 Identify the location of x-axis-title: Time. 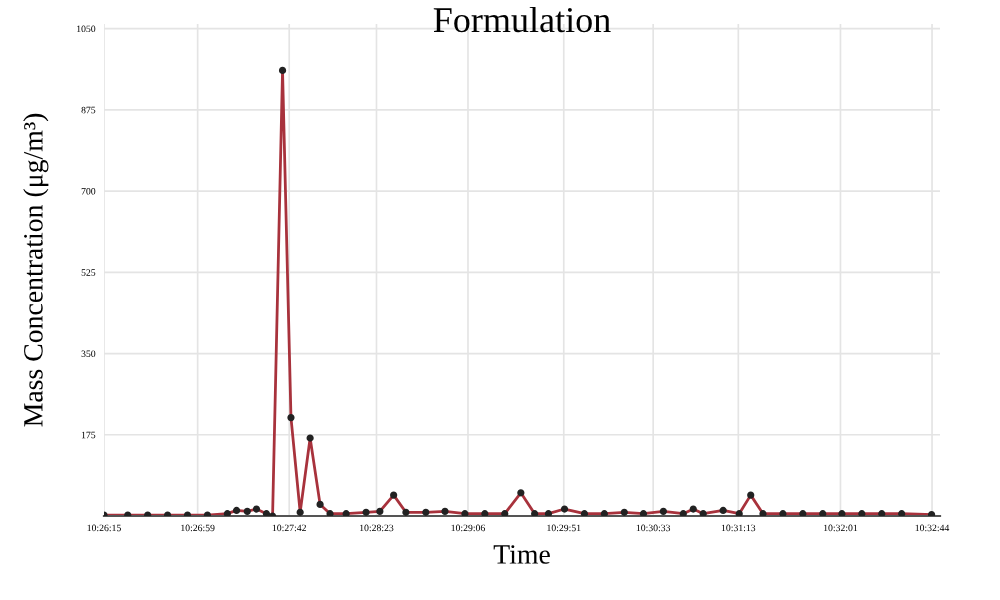
(521, 554).